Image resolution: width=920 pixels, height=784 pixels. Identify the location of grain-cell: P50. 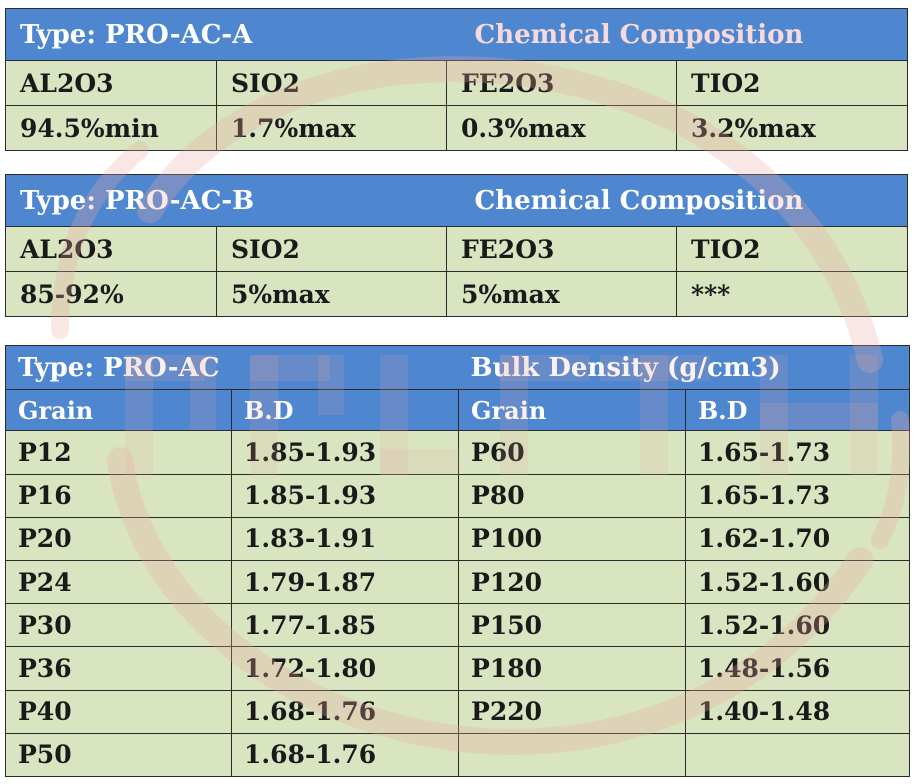
(118, 755).